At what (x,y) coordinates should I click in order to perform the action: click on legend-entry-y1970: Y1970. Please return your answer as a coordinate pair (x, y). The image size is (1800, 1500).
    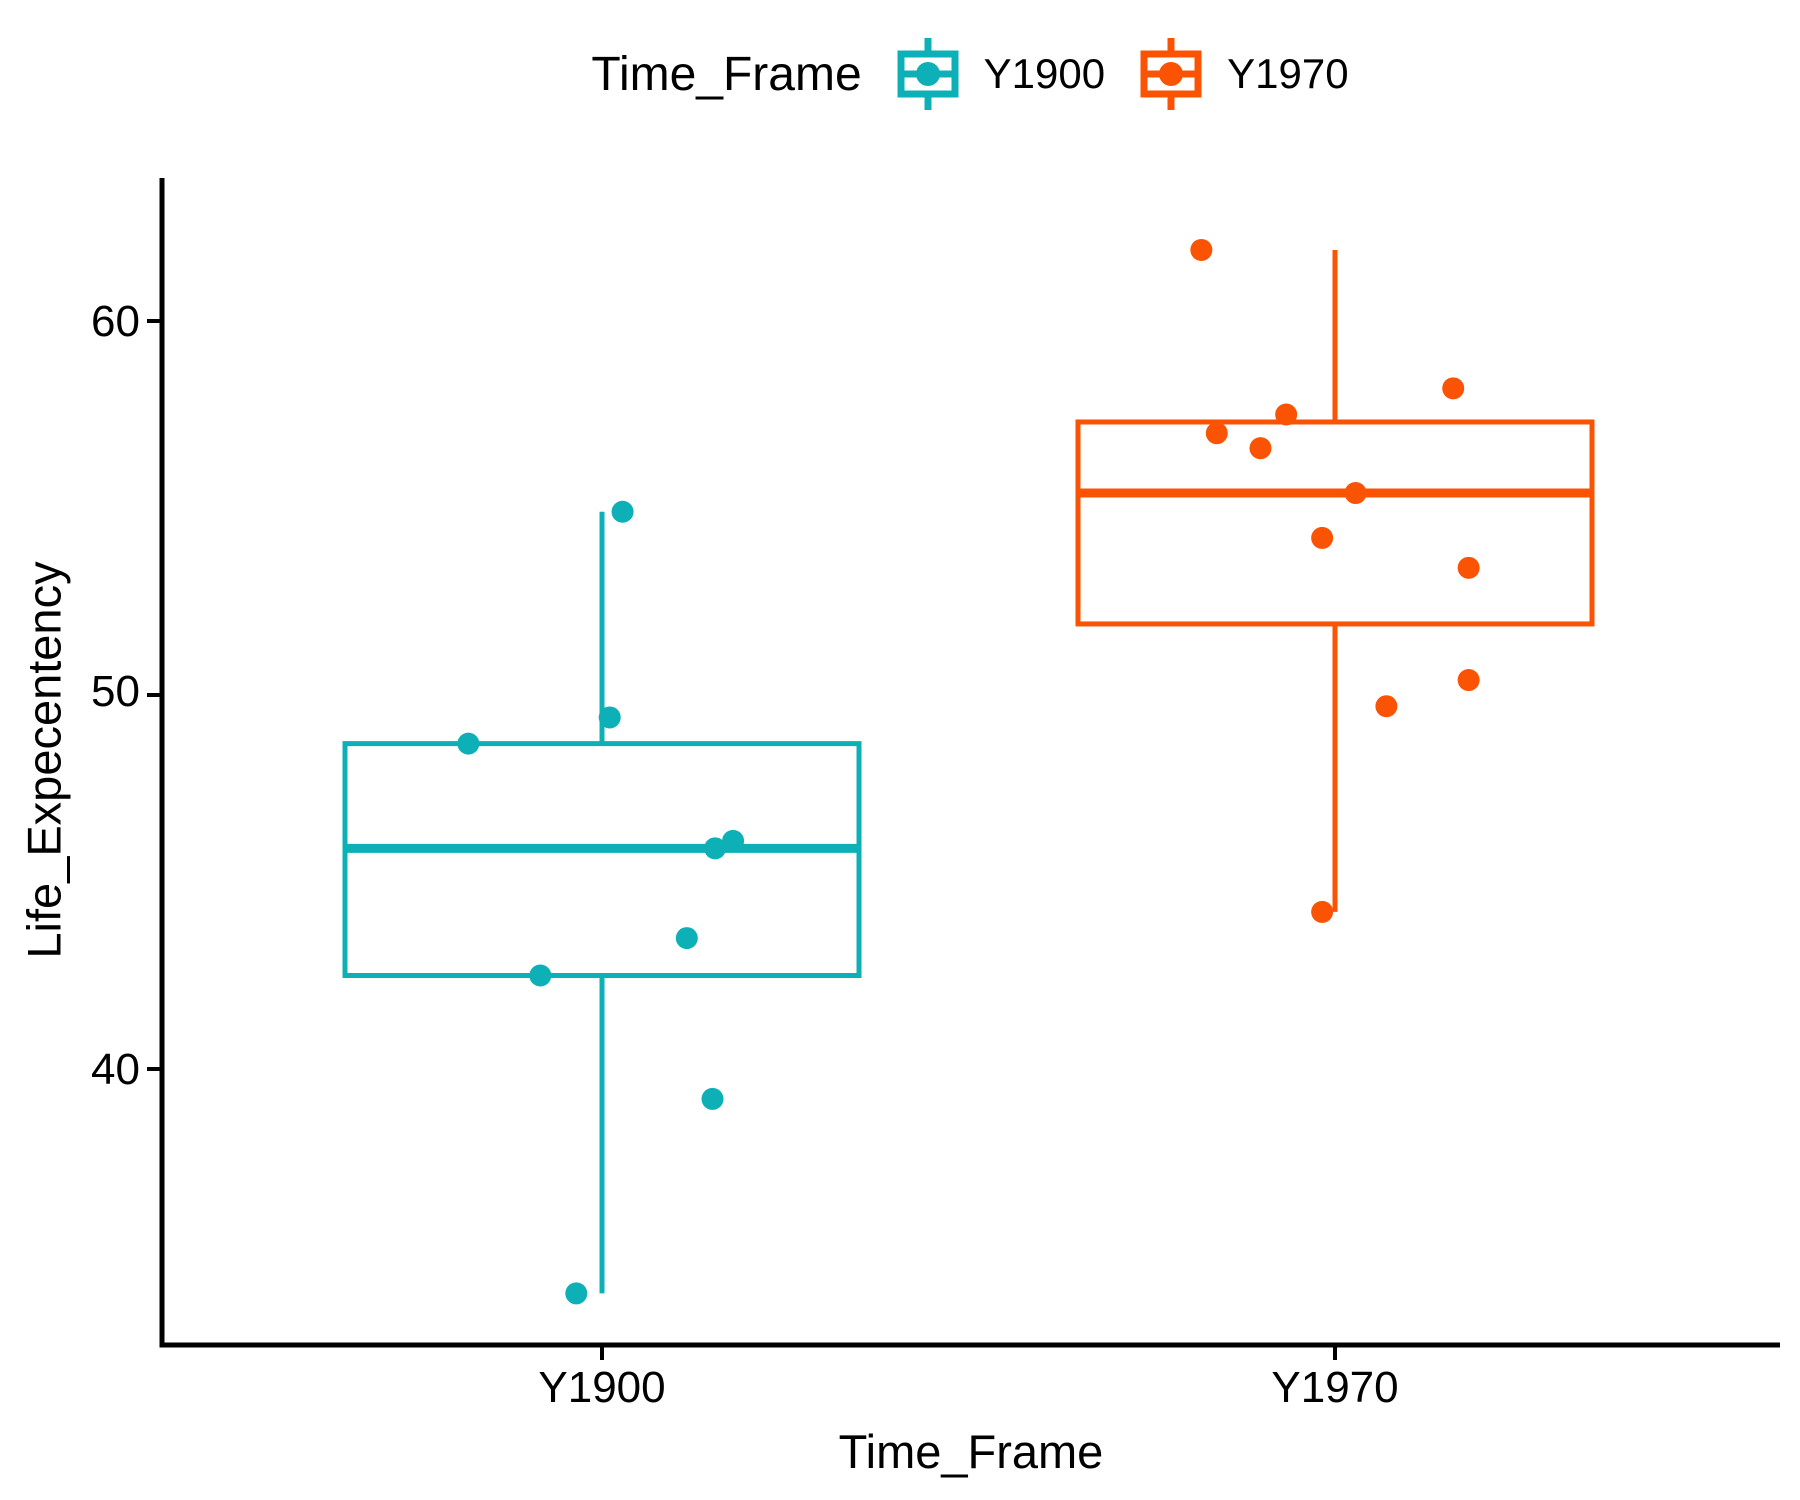
    Looking at the image, I should click on (1242, 74).